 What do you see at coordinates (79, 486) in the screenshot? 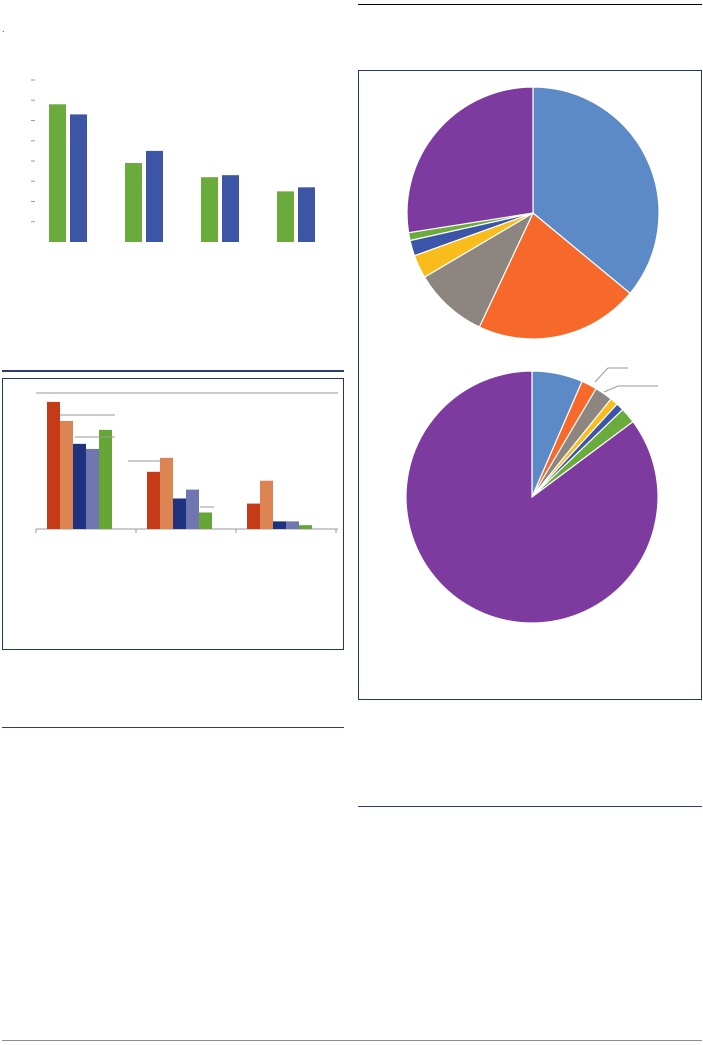
I see `bar-s2-c0` at bounding box center [79, 486].